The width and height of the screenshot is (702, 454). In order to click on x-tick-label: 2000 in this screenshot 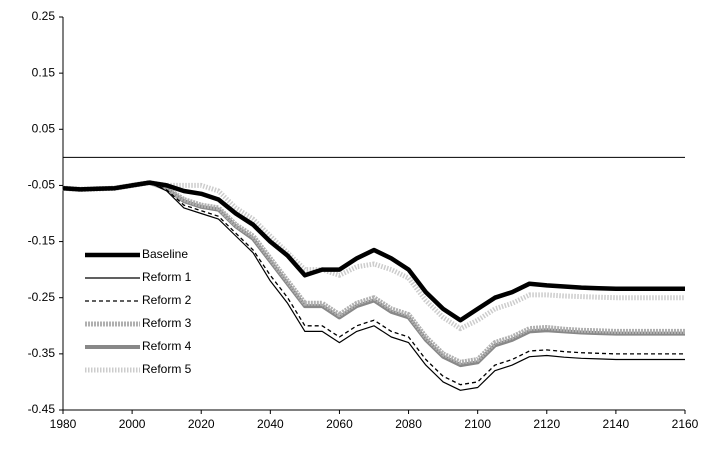, I will do `click(132, 424)`.